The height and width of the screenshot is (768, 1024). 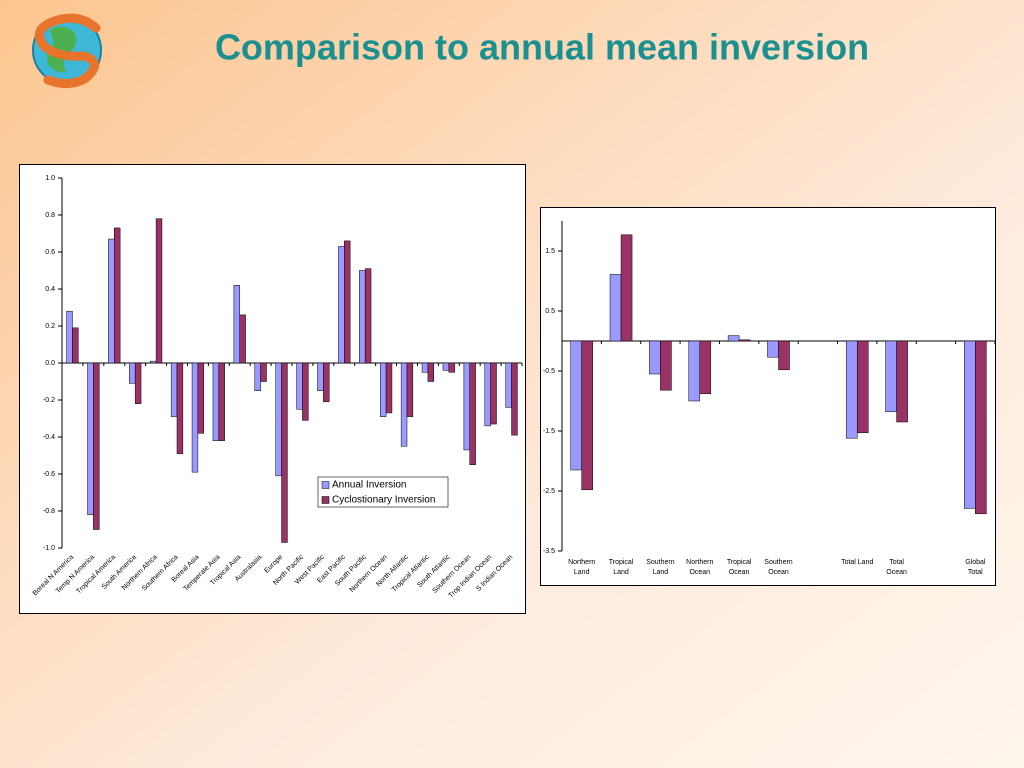 I want to click on legend-frame, so click(x=383, y=492).